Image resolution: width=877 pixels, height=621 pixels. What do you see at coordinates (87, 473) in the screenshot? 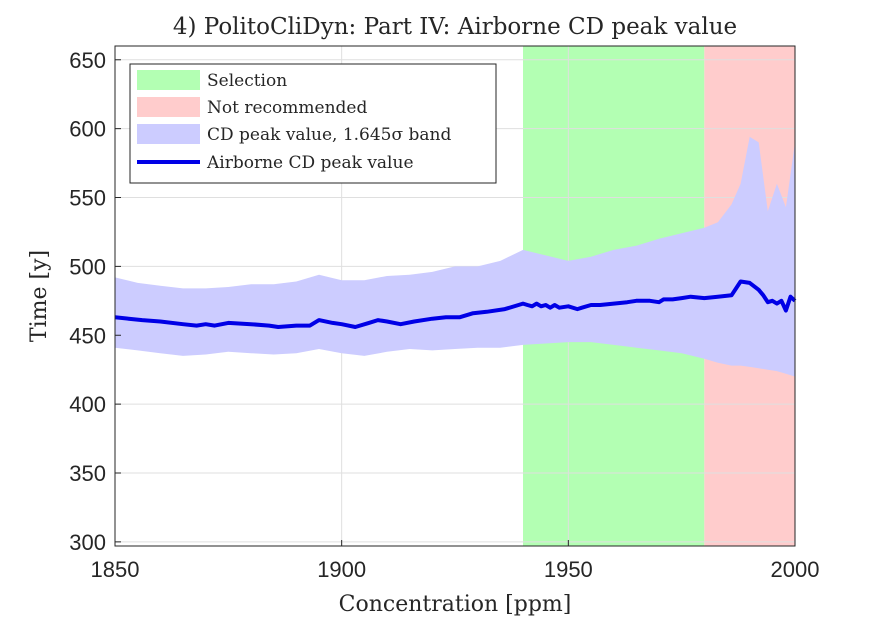
I see `y-tick-label: 350` at bounding box center [87, 473].